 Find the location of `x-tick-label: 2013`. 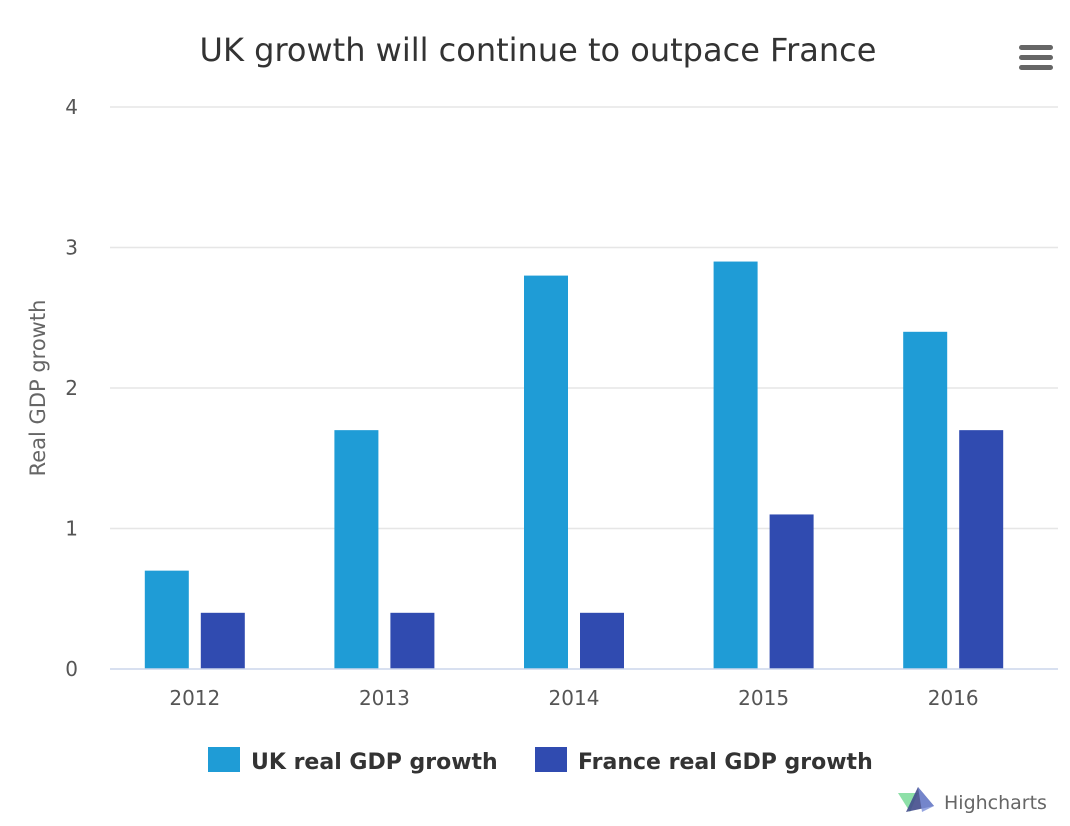

x-tick-label: 2013 is located at coordinates (384, 698).